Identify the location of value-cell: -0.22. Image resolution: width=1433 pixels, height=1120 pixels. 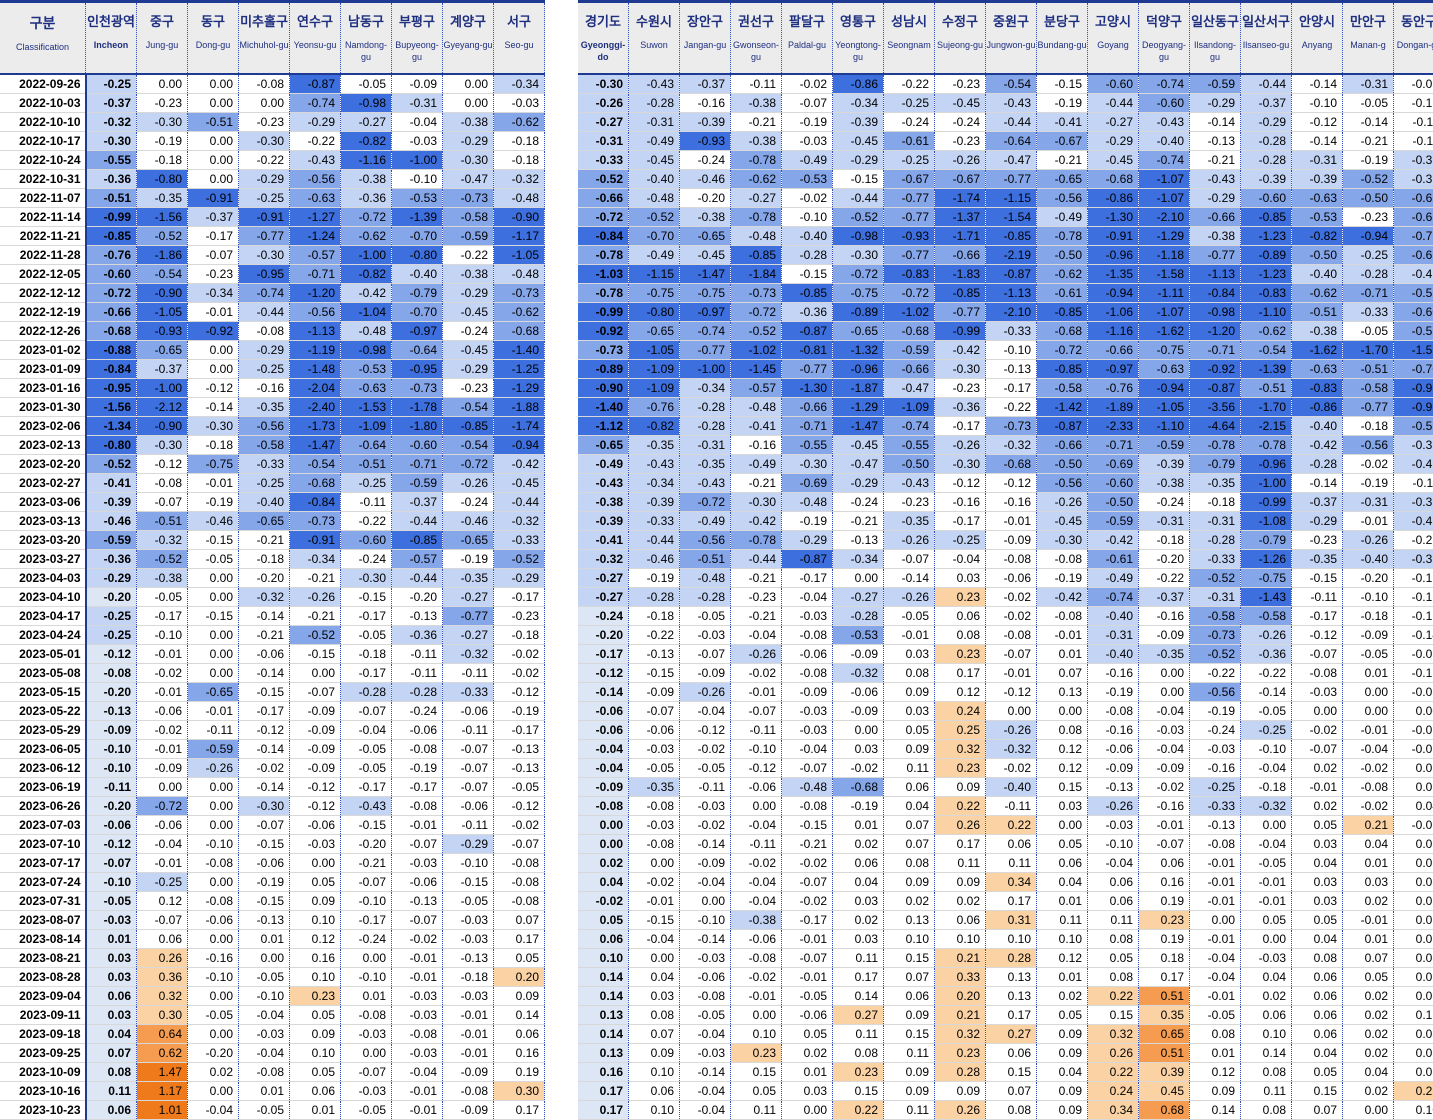
(1413, 540).